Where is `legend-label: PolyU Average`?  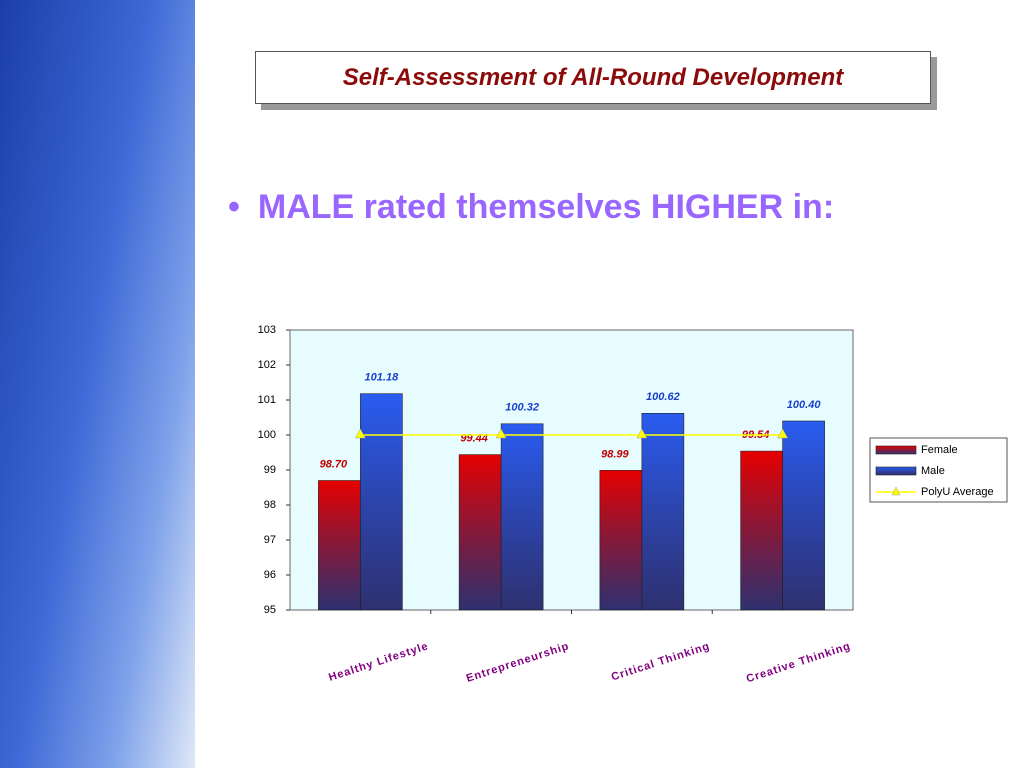
legend-label: PolyU Average is located at coordinates (957, 492).